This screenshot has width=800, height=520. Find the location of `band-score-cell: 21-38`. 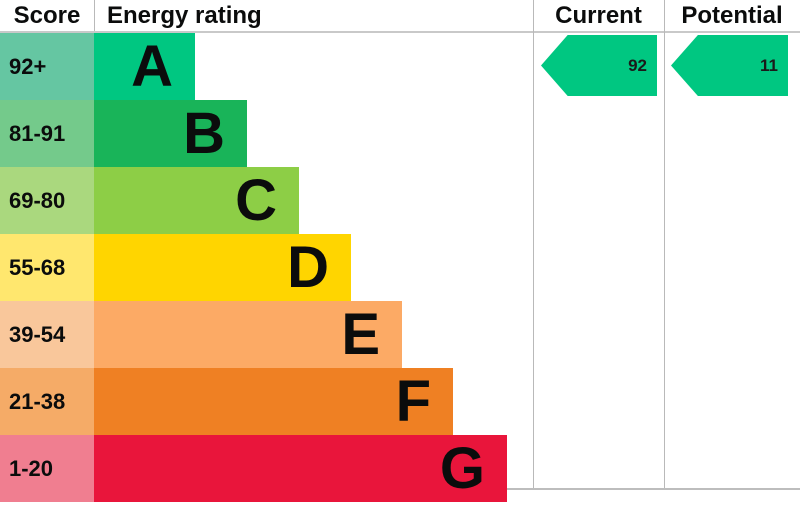

band-score-cell: 21-38 is located at coordinates (47, 401).